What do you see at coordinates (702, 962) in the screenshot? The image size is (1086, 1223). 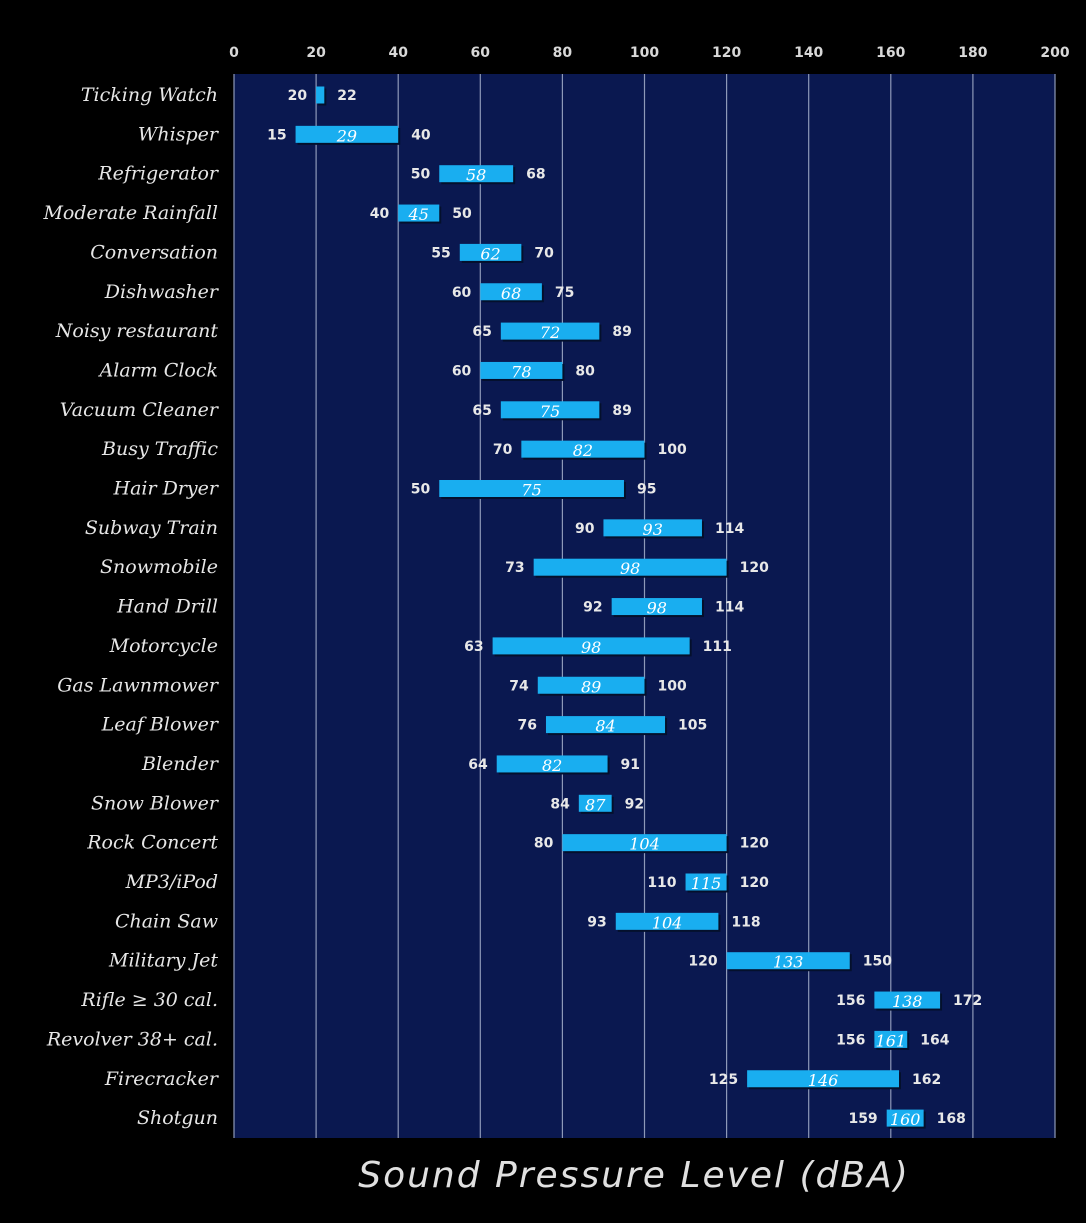 I see `low-value-label: 120` at bounding box center [702, 962].